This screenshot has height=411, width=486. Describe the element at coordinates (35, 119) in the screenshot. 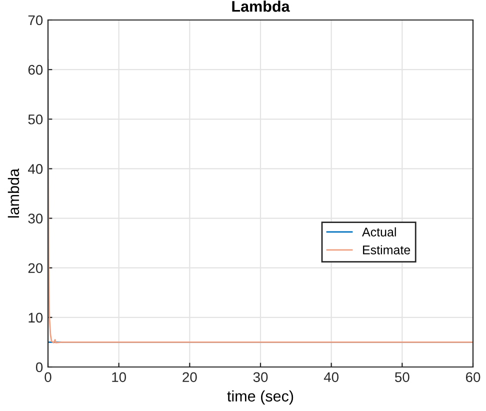

I see `y-tick-label: 50` at that location.